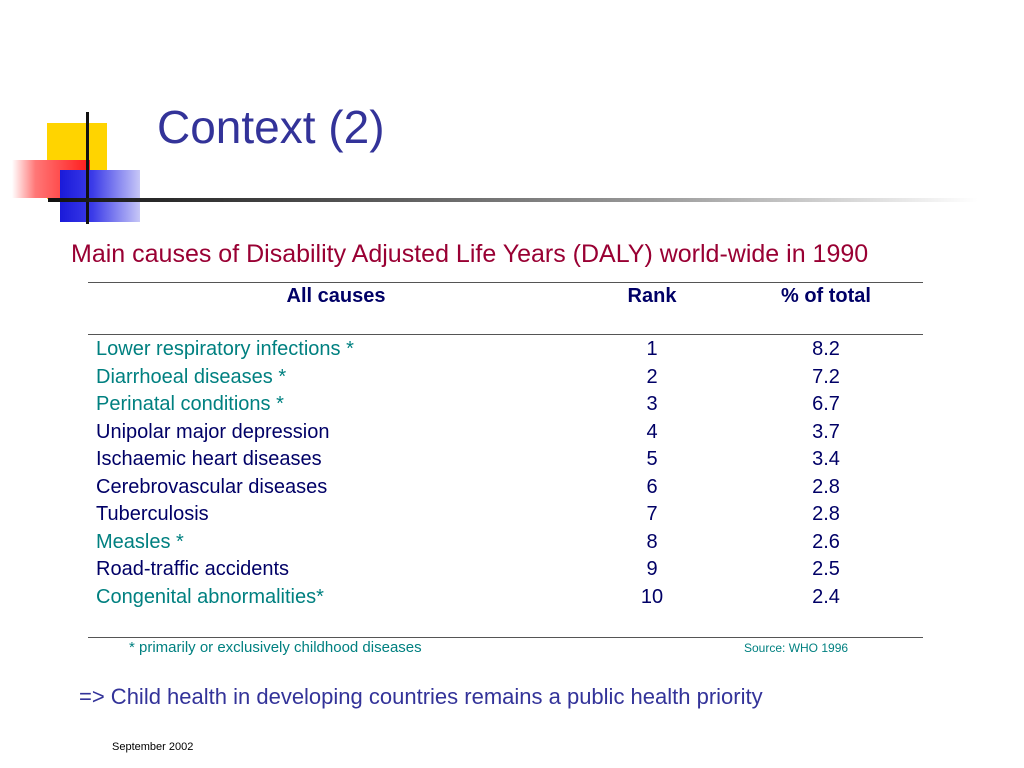 The image size is (1024, 768). I want to click on rank-cell: 1, so click(652, 349).